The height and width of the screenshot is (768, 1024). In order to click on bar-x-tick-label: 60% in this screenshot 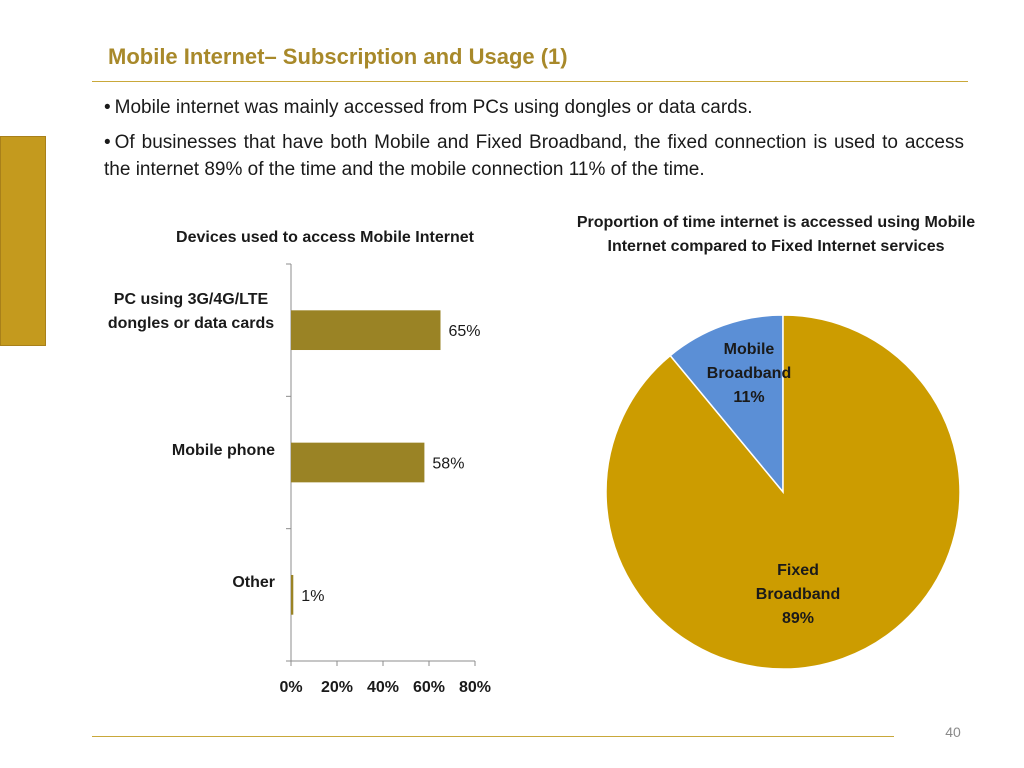, I will do `click(429, 687)`.